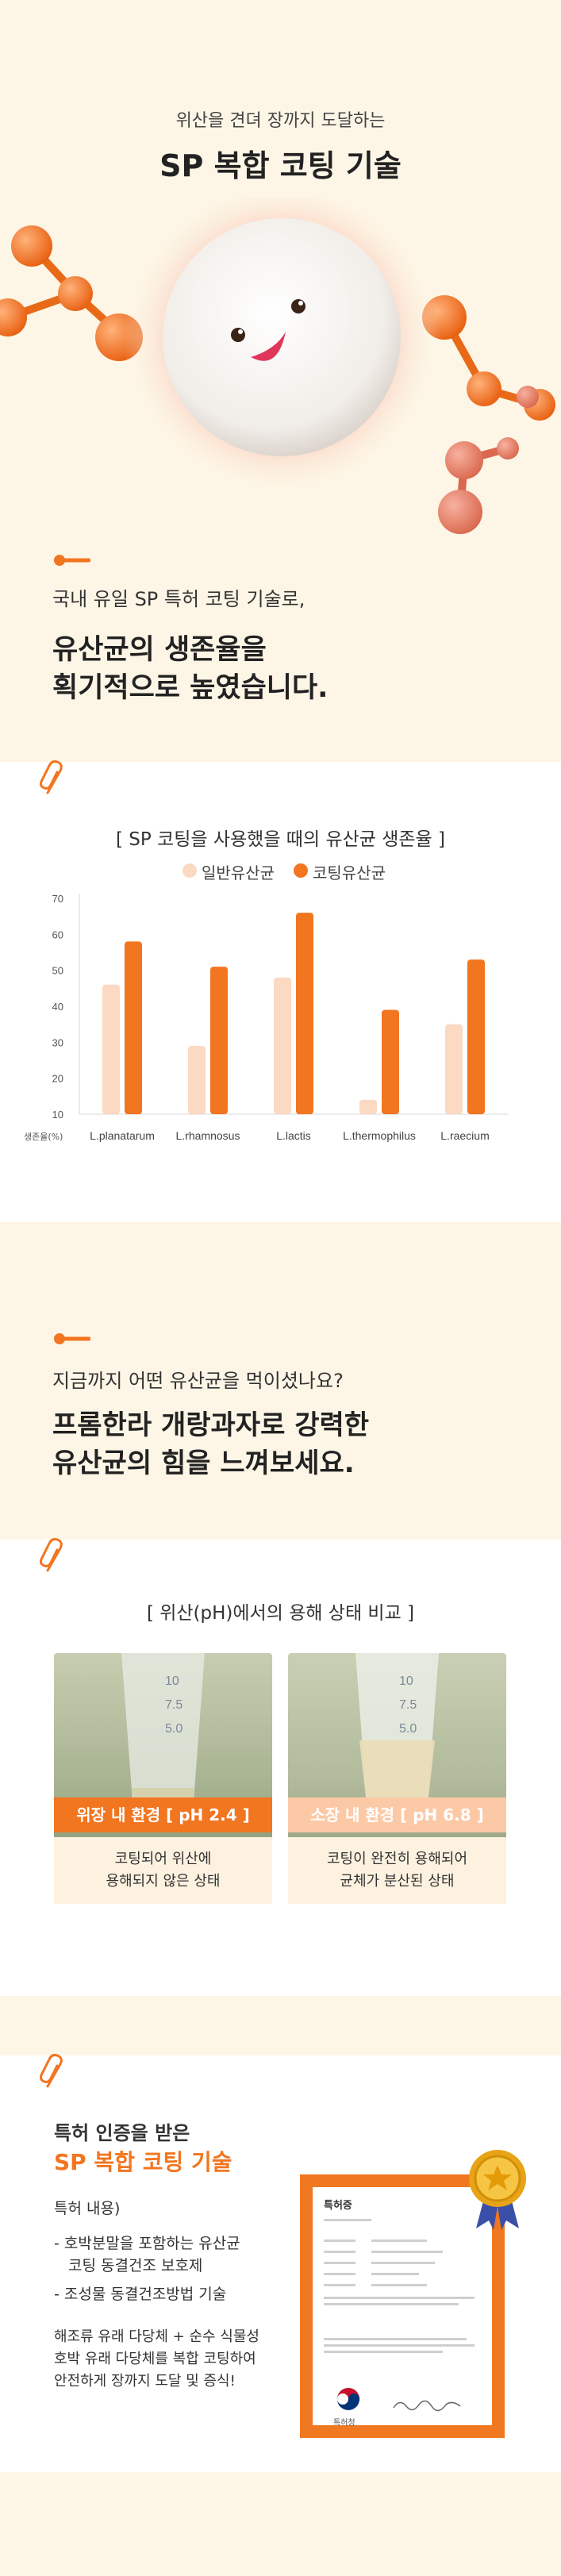 This screenshot has height=2576, width=561. I want to click on chart-legend: 일반유산균 코팅유산균, so click(294, 871).